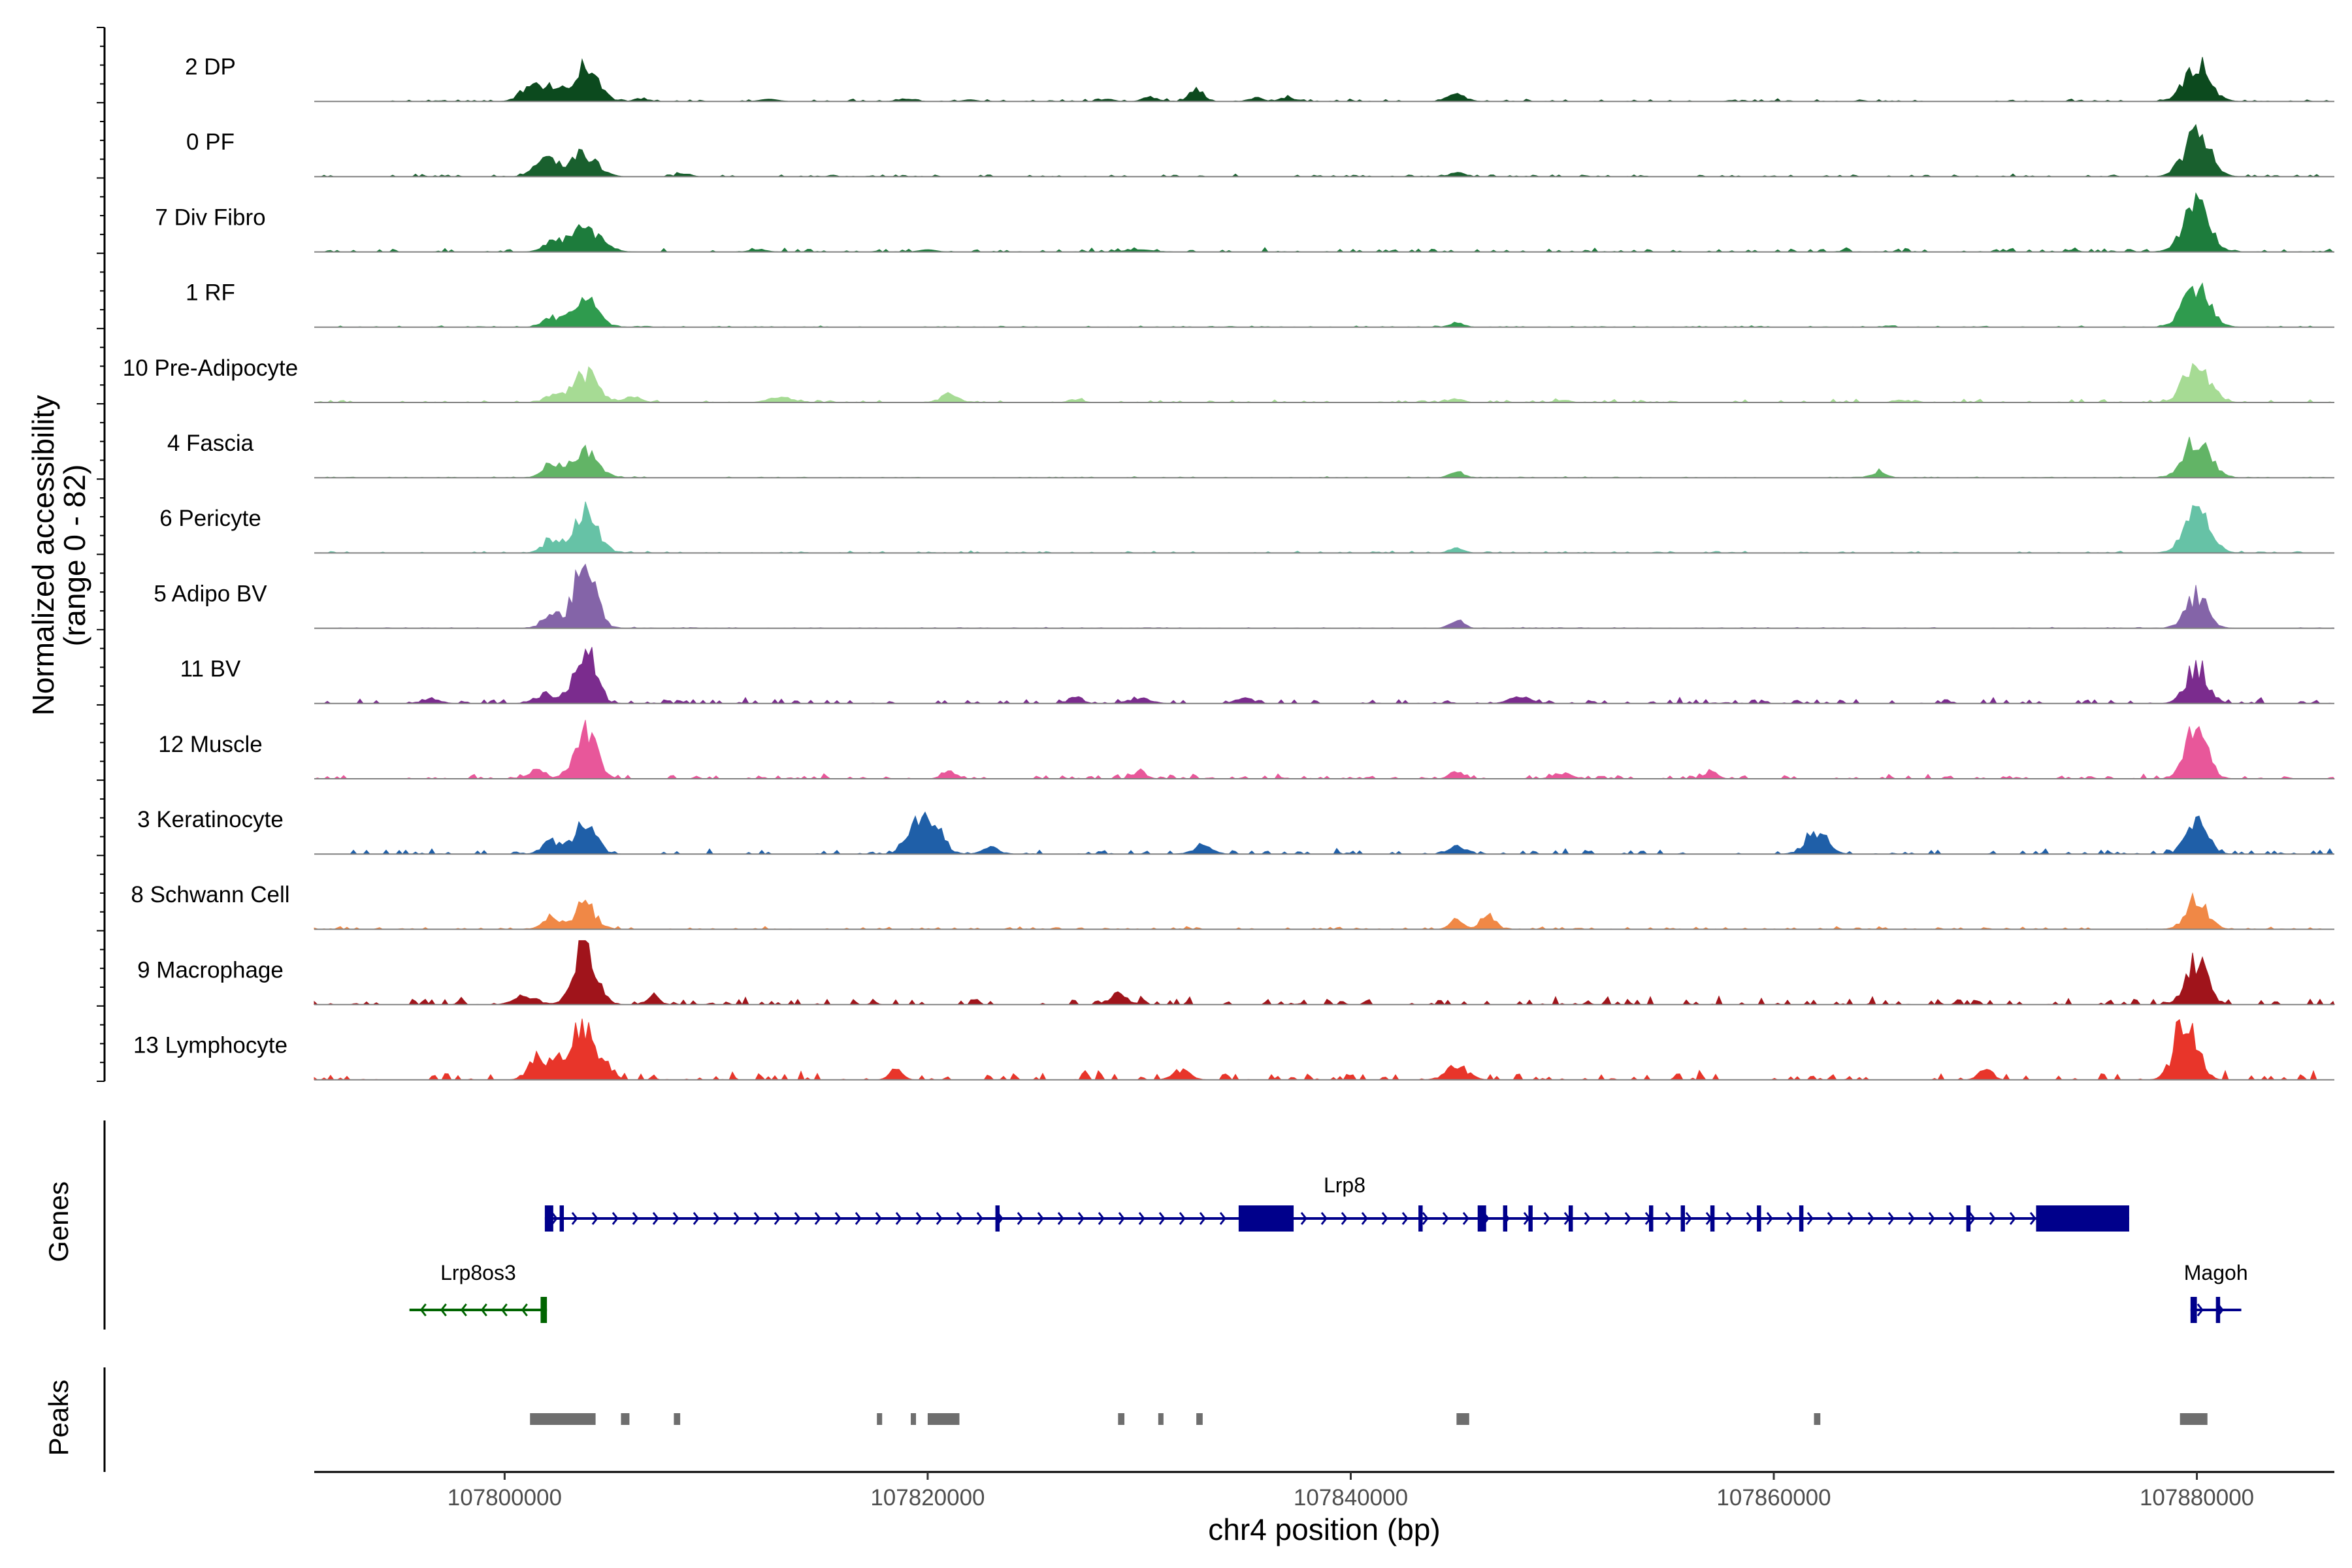  Describe the element at coordinates (210, 1045) in the screenshot. I see `track-label: 13 Lymphocyte` at that location.